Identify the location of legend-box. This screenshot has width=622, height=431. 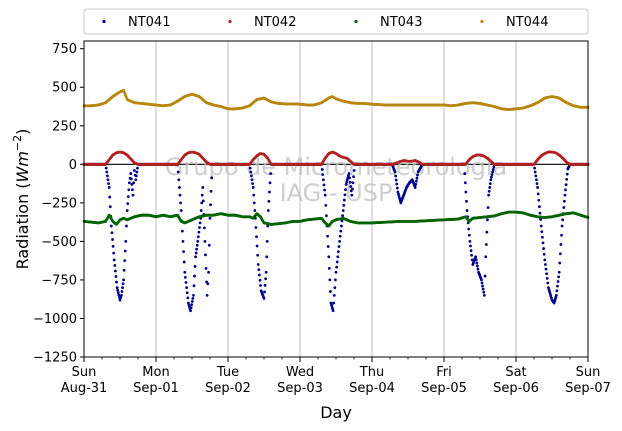
(336, 21).